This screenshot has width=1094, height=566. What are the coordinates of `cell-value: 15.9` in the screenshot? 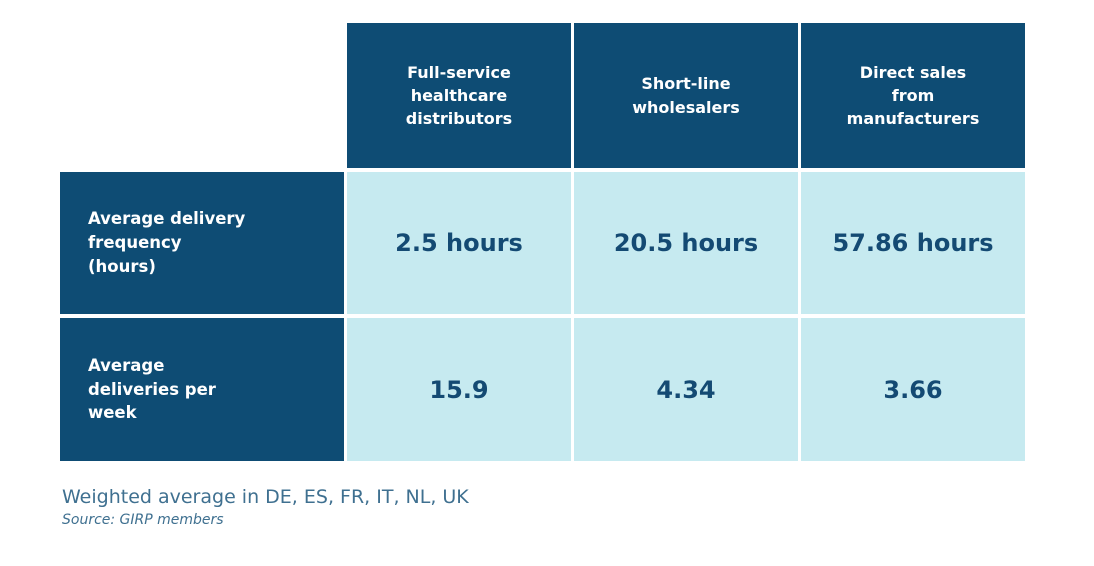 It's located at (459, 389).